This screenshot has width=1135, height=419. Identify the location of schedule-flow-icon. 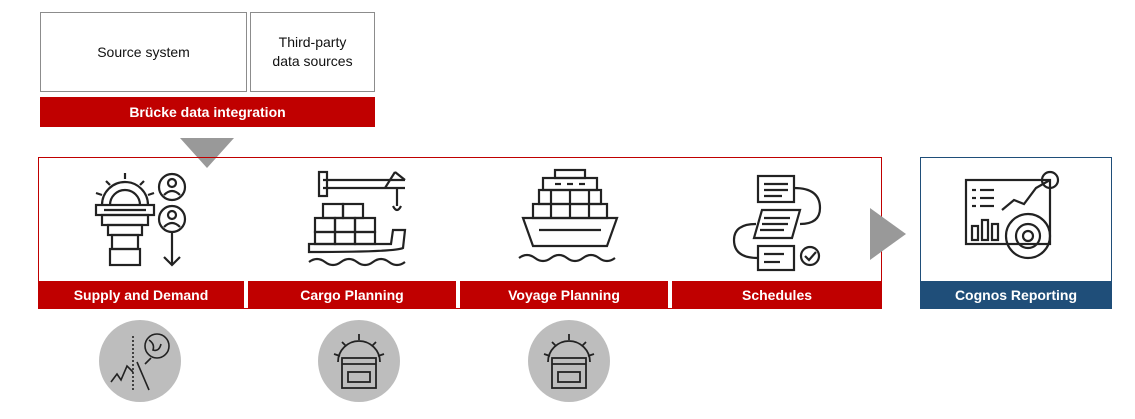
(777, 223).